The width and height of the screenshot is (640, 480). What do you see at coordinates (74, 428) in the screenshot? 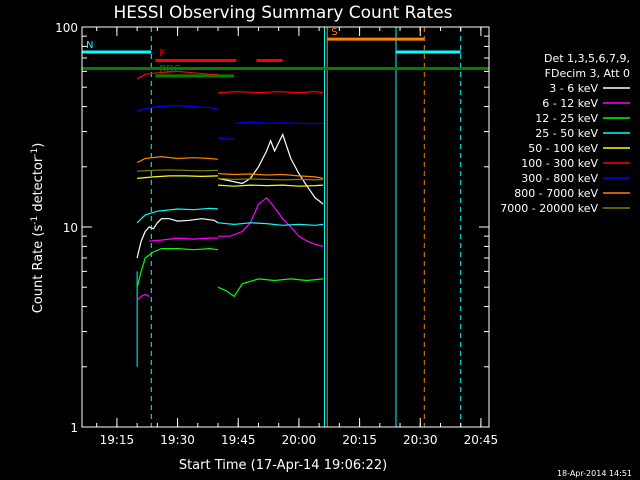
I see `y-tick-label: 1` at bounding box center [74, 428].